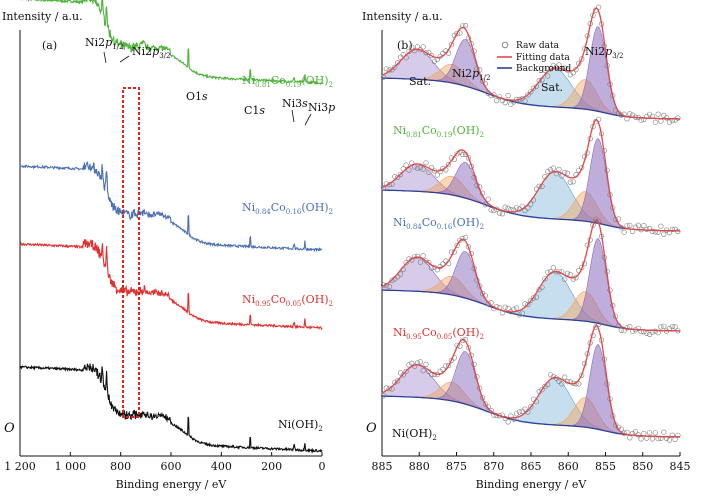 The height and width of the screenshot is (499, 701). Describe the element at coordinates (493, 466) in the screenshot. I see `b-x-tick-label: 870` at that location.